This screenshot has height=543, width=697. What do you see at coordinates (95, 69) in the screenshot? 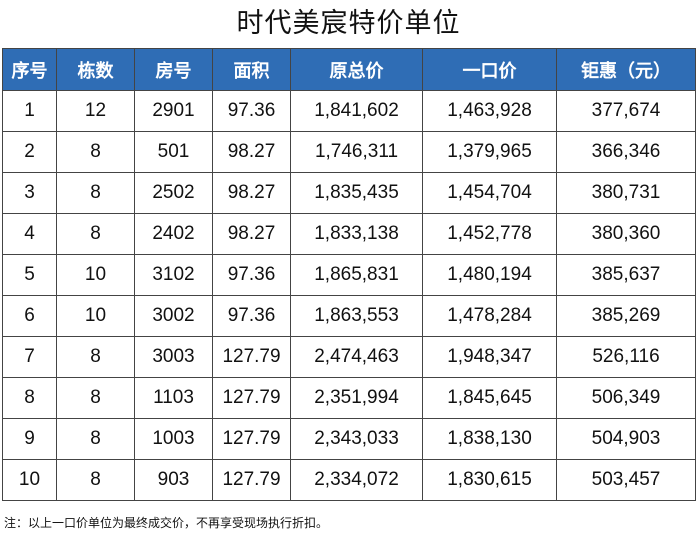
I see `header-building: 栋数` at bounding box center [95, 69].